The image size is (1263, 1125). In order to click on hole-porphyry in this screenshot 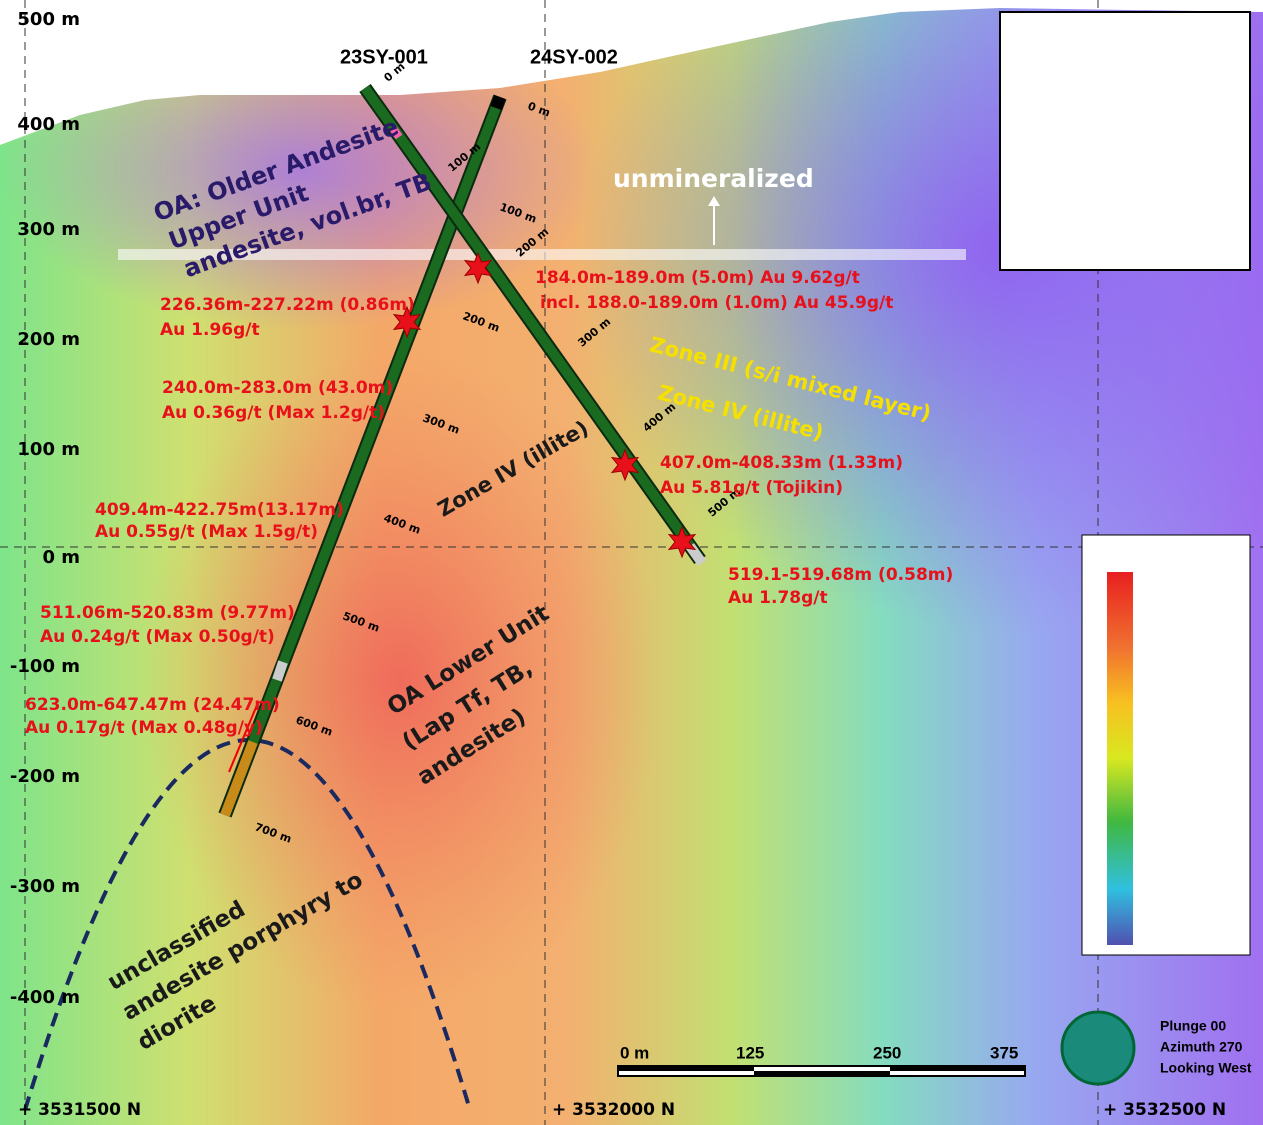, I will do `click(239, 778)`.